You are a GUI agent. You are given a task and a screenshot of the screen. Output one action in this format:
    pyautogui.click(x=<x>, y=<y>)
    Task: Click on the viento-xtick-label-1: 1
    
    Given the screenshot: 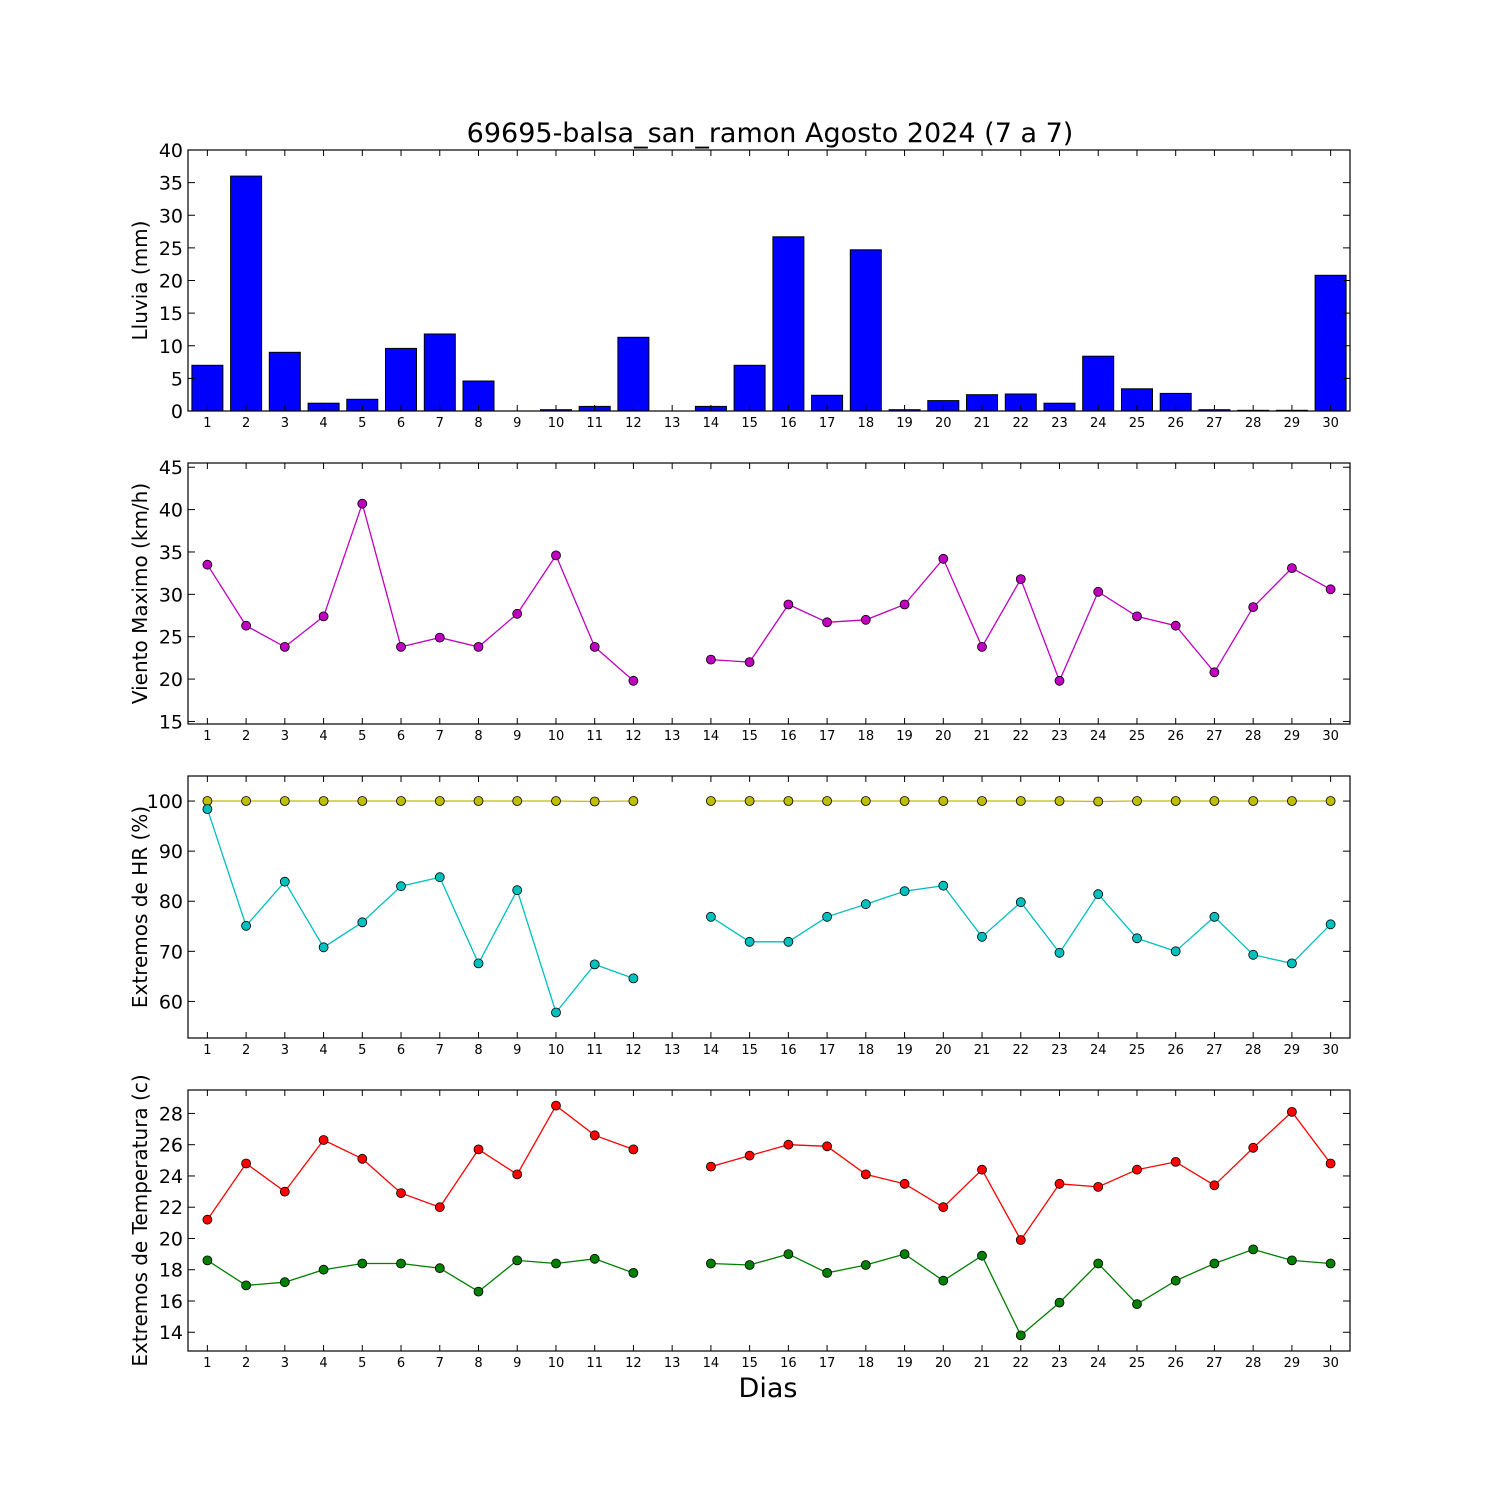 What is the action you would take?
    pyautogui.click(x=207, y=736)
    